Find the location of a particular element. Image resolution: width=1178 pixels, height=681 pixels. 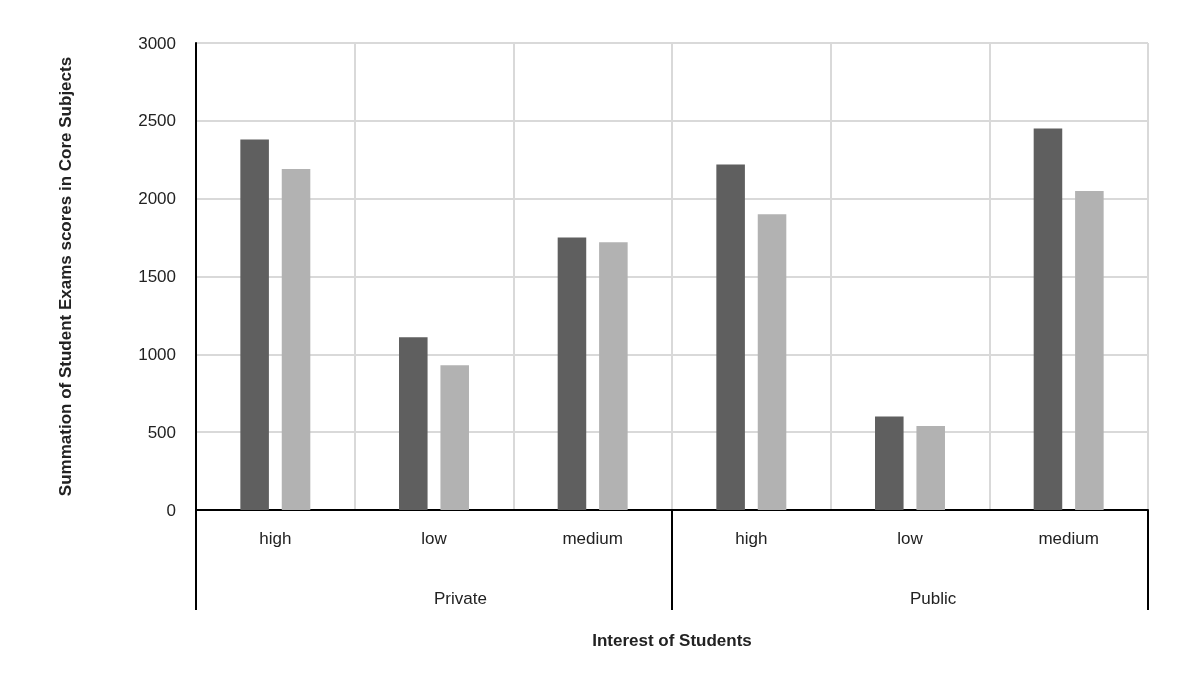

y-axis-title: Summation of Student Exams scores in Core Subjects is located at coordinates (65, 276).